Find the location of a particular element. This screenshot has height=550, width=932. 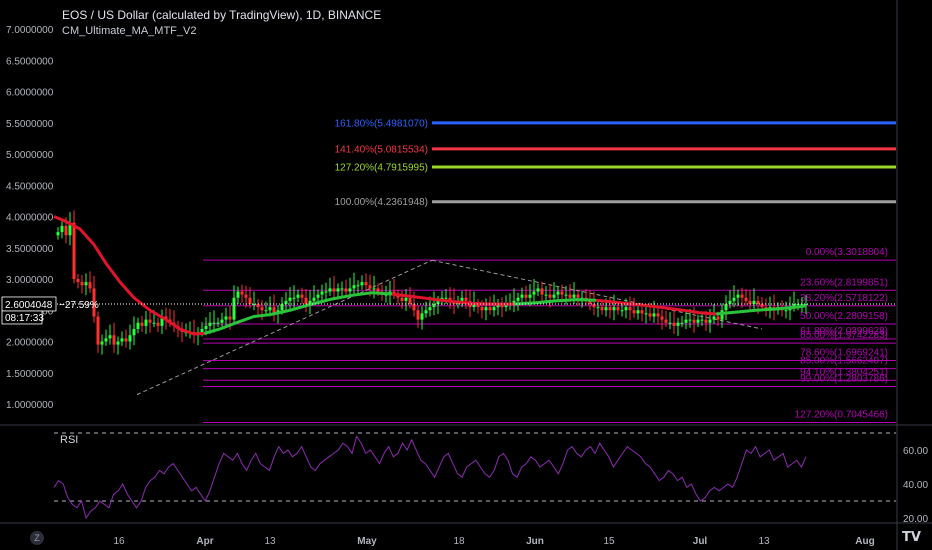

price-tag-value: 2.6004048 is located at coordinates (29, 305).